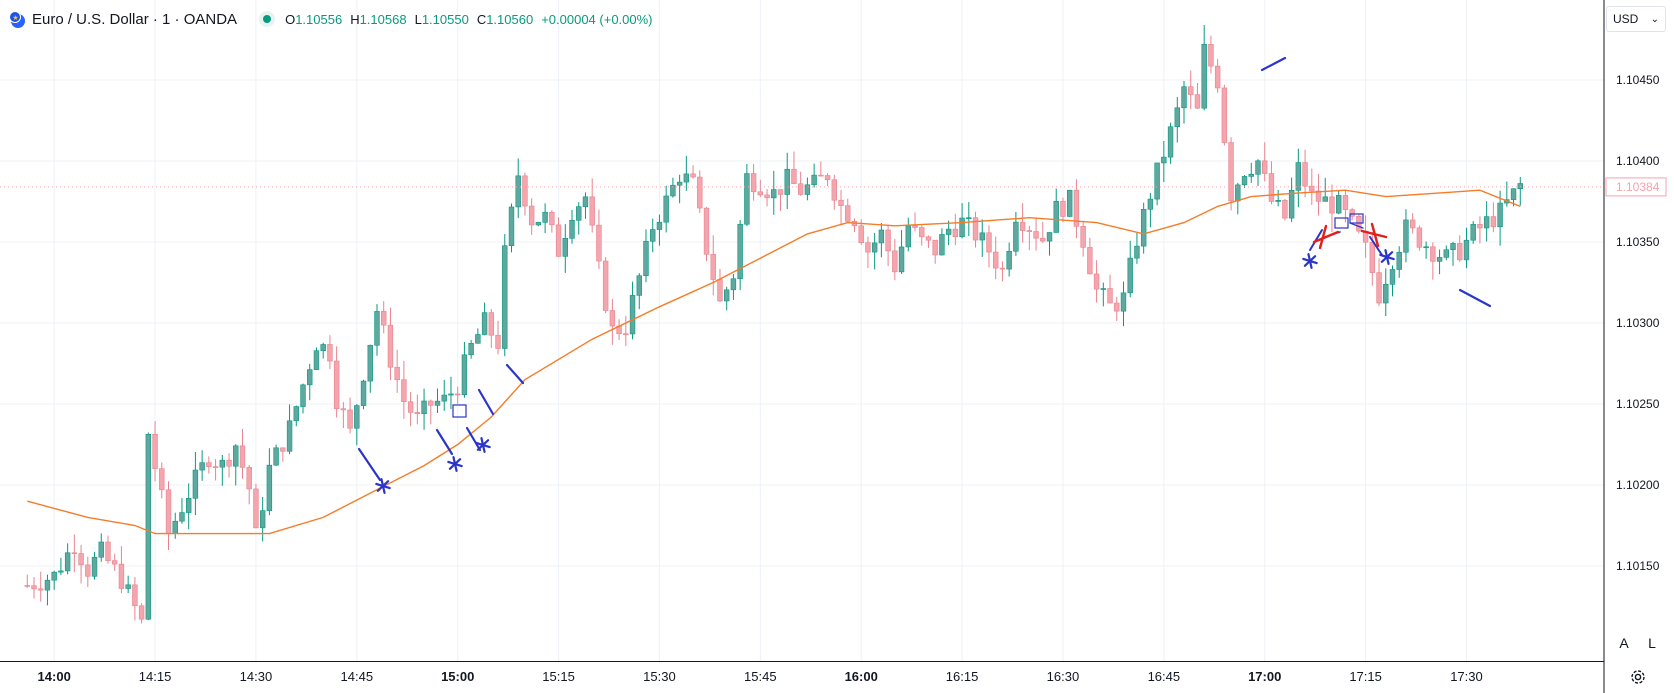  I want to click on auto-scale-button: A, so click(1624, 643).